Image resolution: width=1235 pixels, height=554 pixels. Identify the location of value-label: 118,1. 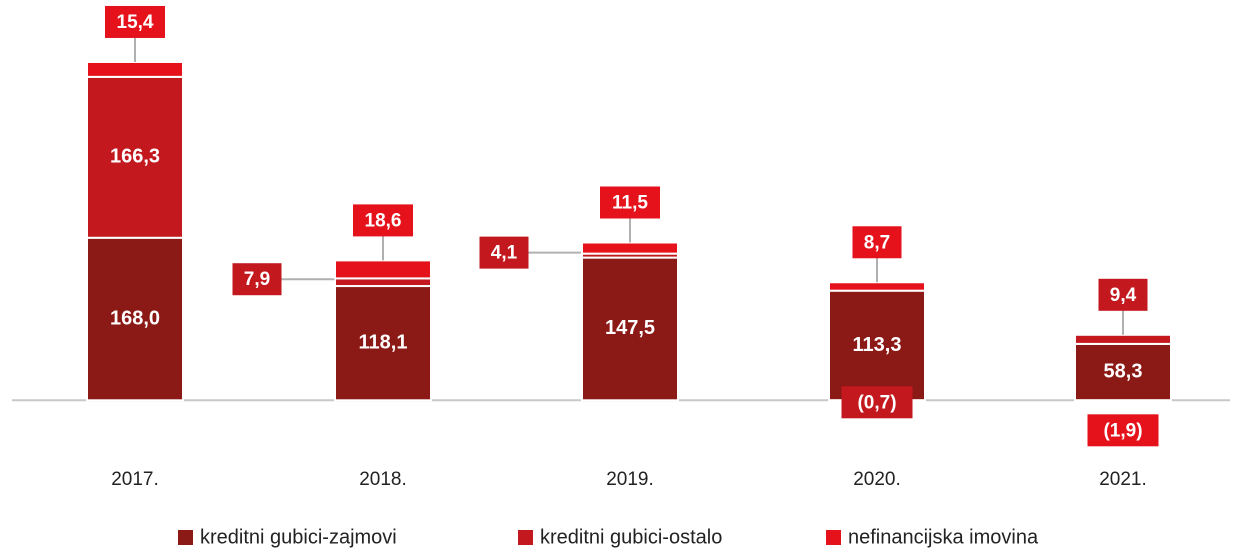
(383, 342).